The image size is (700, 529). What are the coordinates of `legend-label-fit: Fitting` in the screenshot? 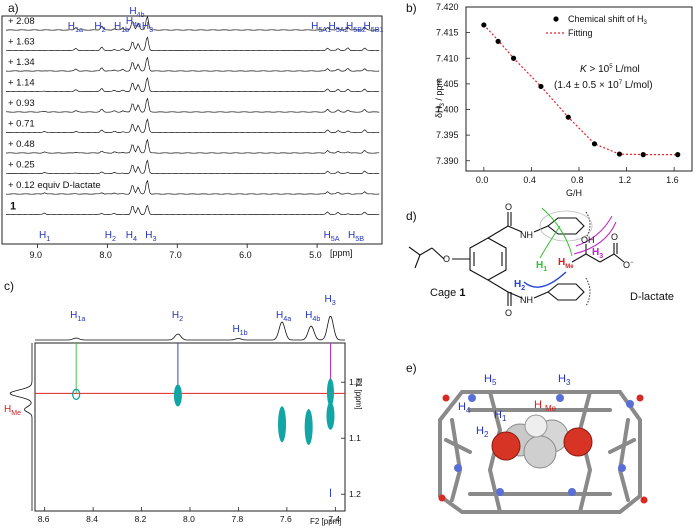 It's located at (580, 33).